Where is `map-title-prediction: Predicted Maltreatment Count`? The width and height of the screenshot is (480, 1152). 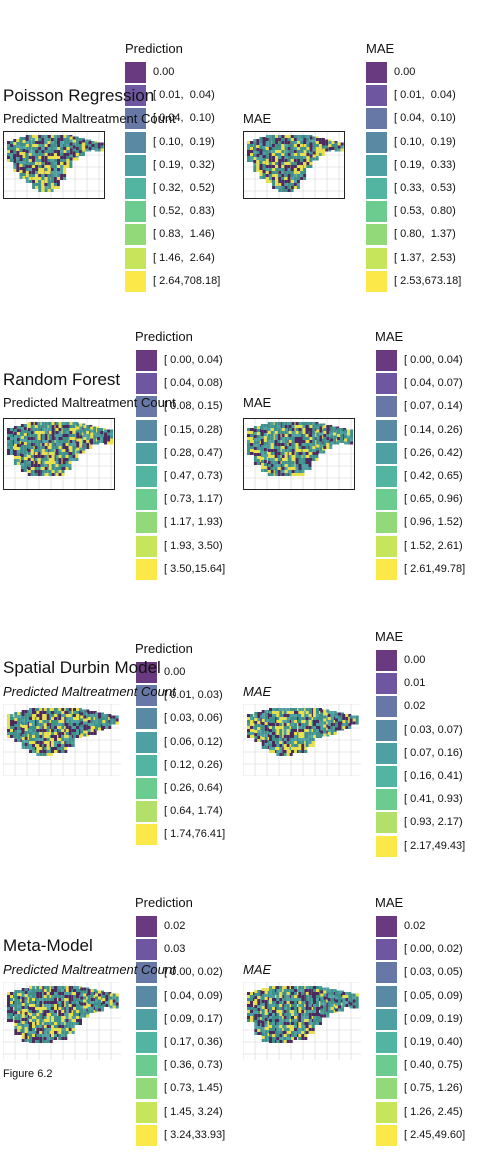
map-title-prediction: Predicted Maltreatment Count is located at coordinates (89, 691).